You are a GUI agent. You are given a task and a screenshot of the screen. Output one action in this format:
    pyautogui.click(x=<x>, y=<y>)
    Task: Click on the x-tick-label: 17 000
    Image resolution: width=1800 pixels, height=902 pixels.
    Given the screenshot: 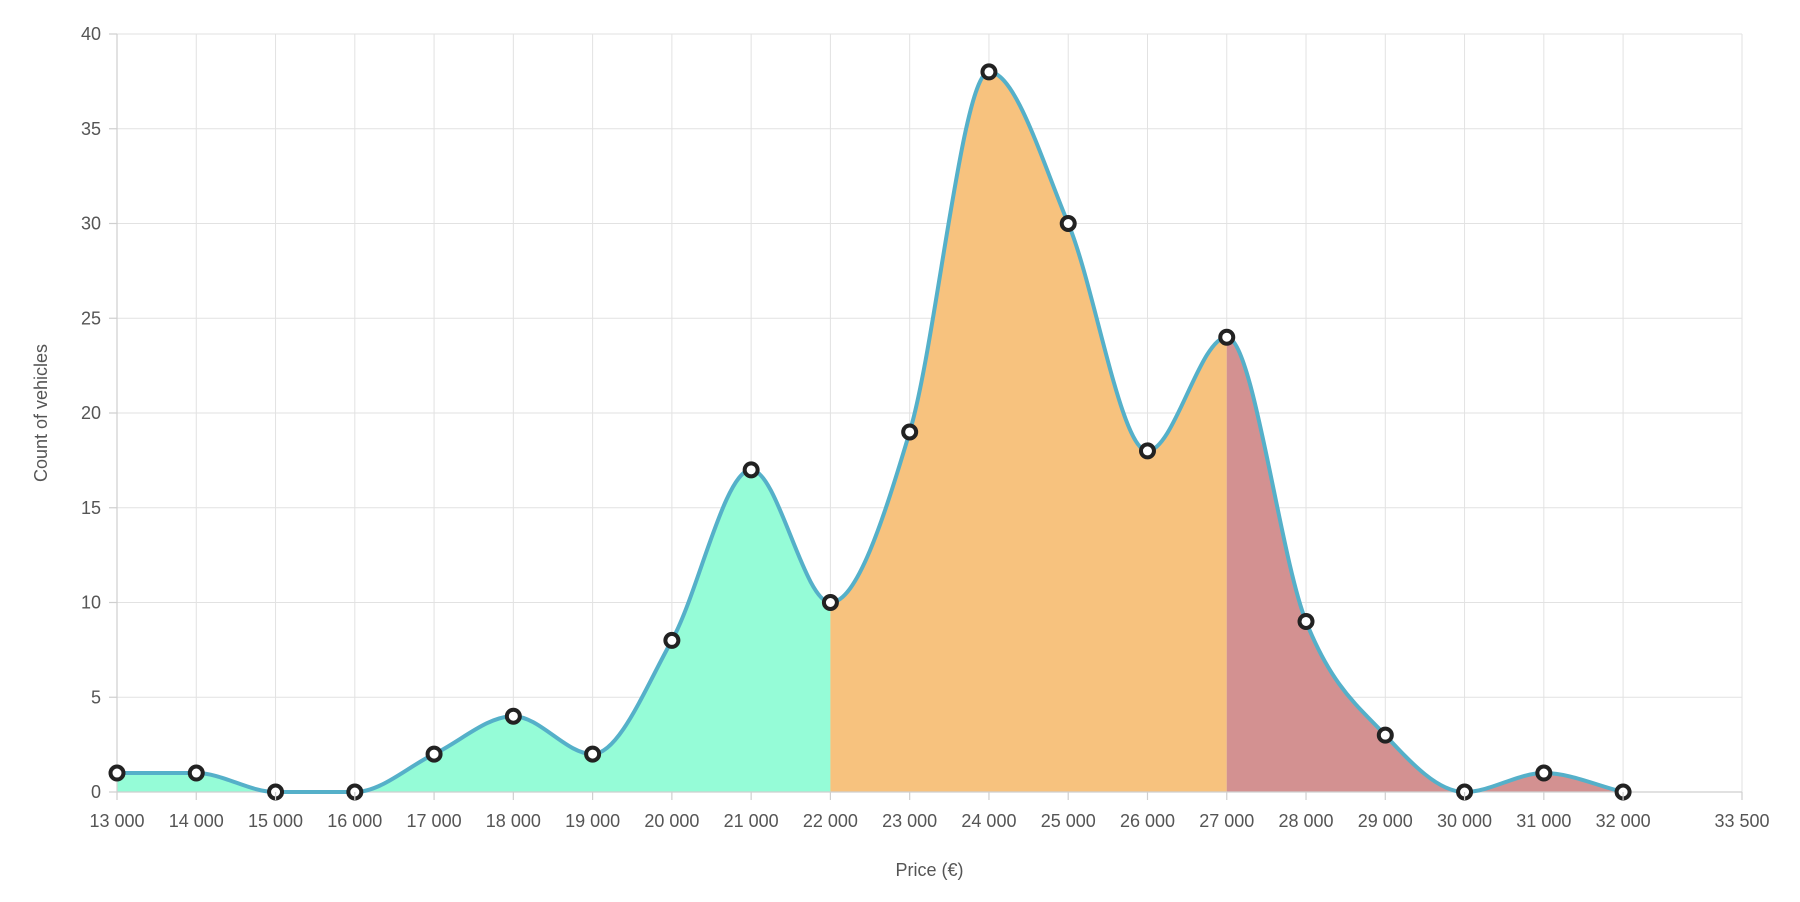 What is the action you would take?
    pyautogui.click(x=434, y=821)
    